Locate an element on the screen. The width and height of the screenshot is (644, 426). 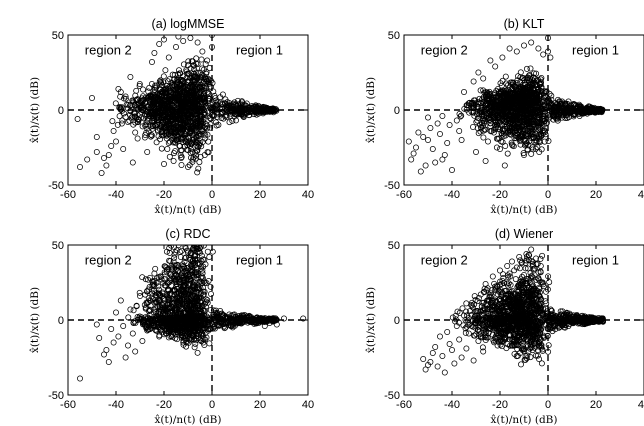
x-tick-label: 20 is located at coordinates (260, 405).